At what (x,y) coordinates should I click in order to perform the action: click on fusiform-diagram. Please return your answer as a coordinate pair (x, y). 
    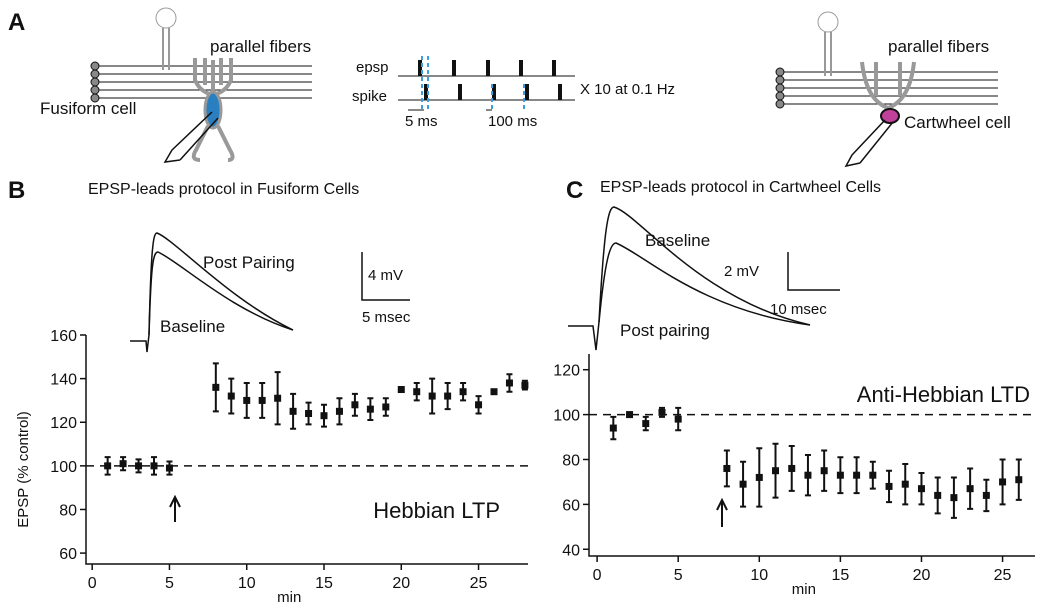
    Looking at the image, I should click on (201, 85).